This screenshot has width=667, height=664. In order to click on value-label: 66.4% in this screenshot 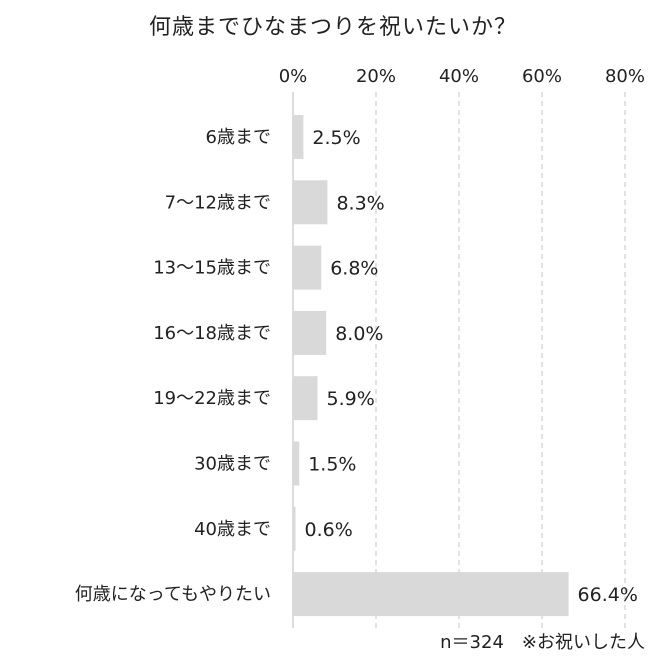, I will do `click(608, 595)`.